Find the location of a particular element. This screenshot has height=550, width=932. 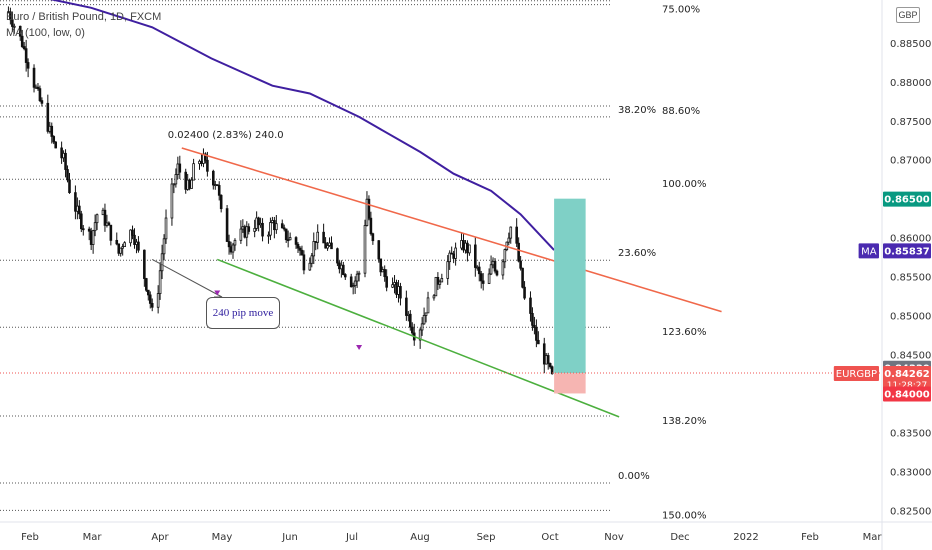

callout-240-pip-move: 240 pip move is located at coordinates (243, 313).